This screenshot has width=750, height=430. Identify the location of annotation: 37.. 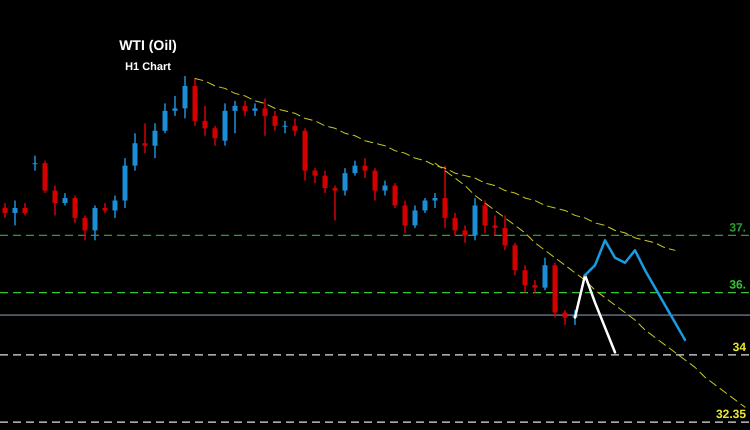
(737, 227).